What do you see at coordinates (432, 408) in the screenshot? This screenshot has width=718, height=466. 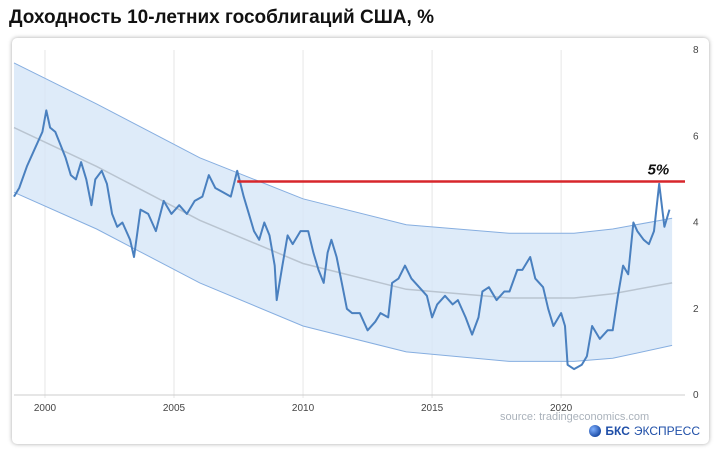 I see `x-tick-label: 2015` at bounding box center [432, 408].